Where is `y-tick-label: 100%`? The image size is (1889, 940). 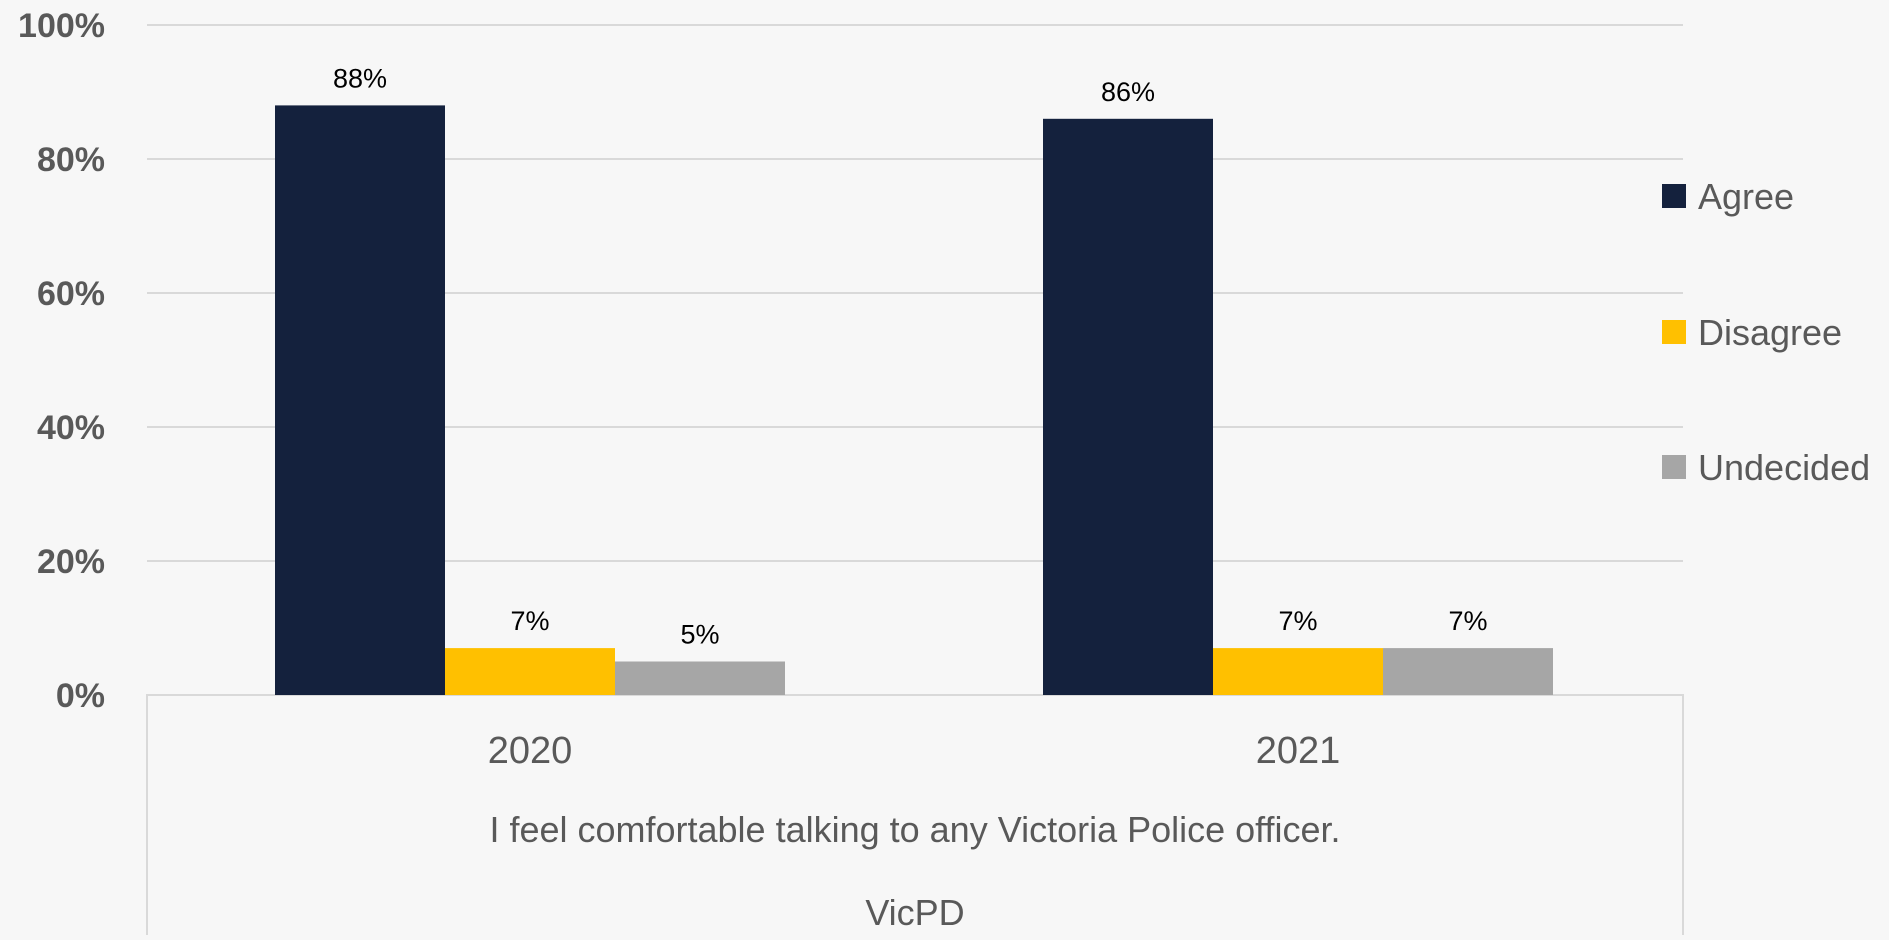
y-tick-label: 100% is located at coordinates (61, 26).